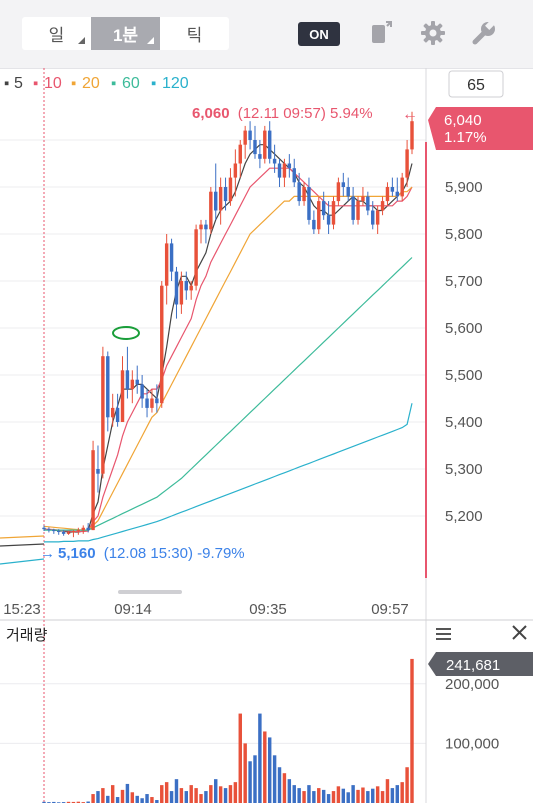  What do you see at coordinates (472, 743) in the screenshot?
I see `volume-tick-label: 100,000` at bounding box center [472, 743].